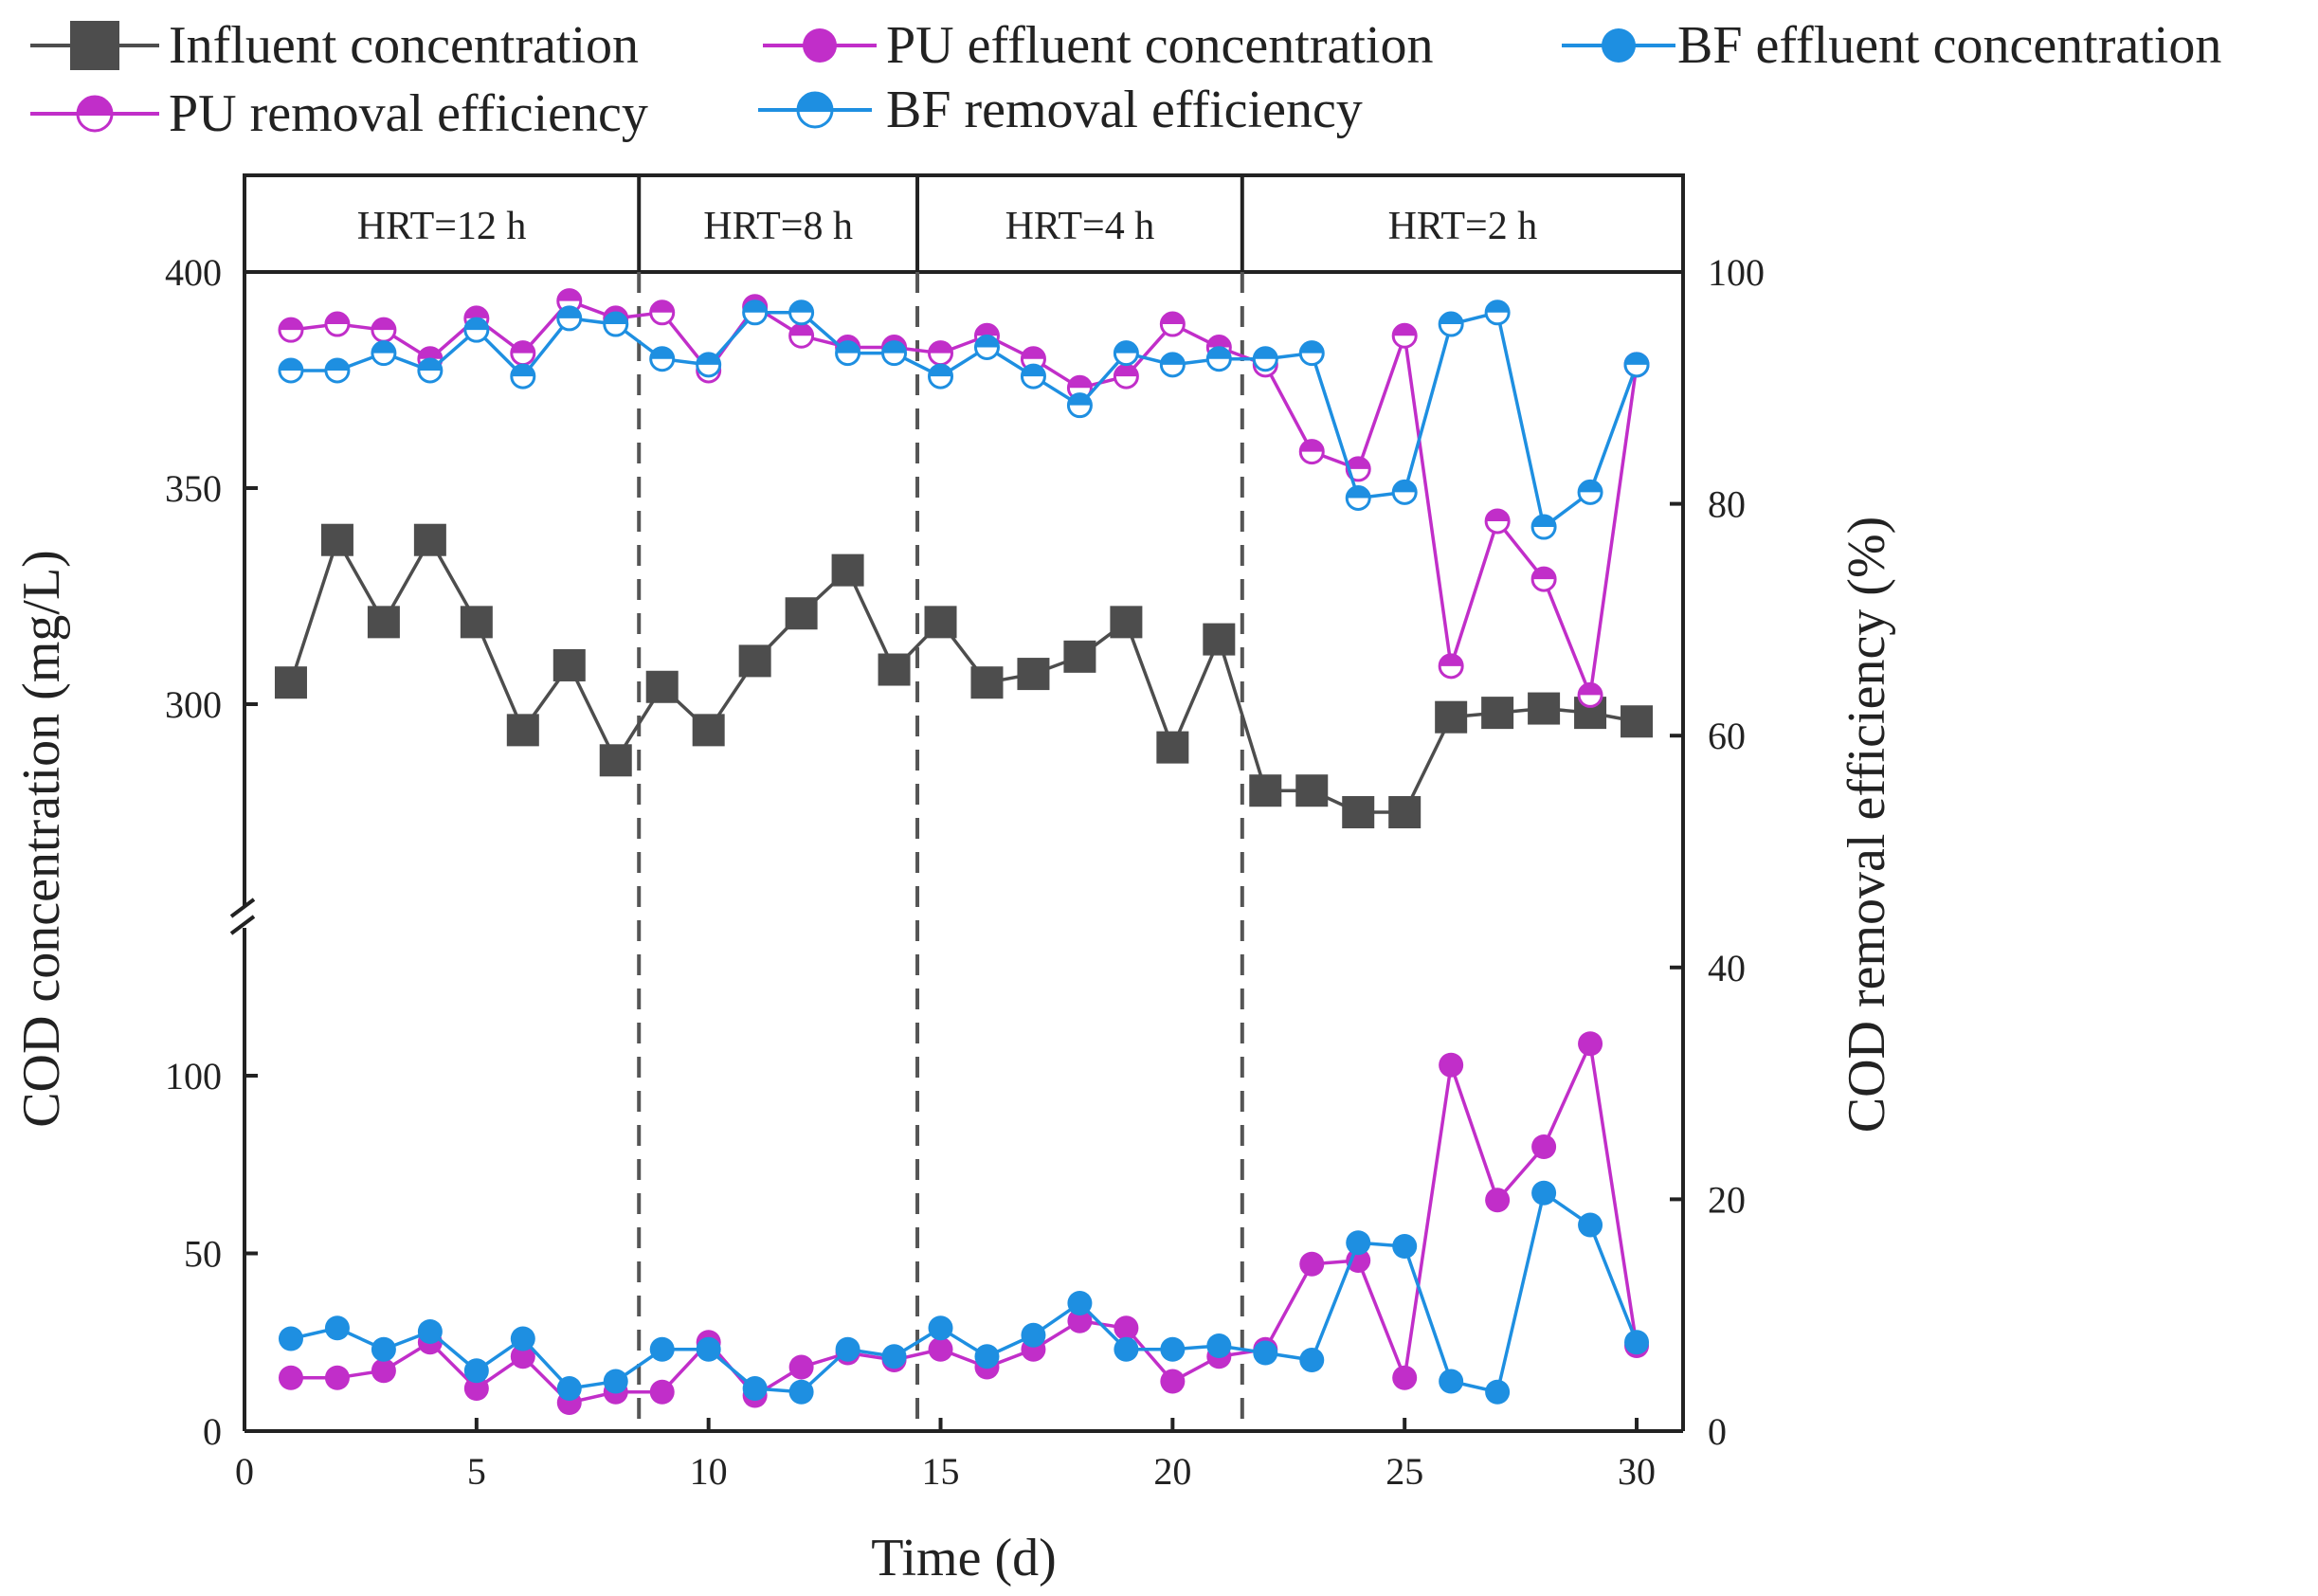  What do you see at coordinates (193, 489) in the screenshot?
I see `left-tick-label: 350` at bounding box center [193, 489].